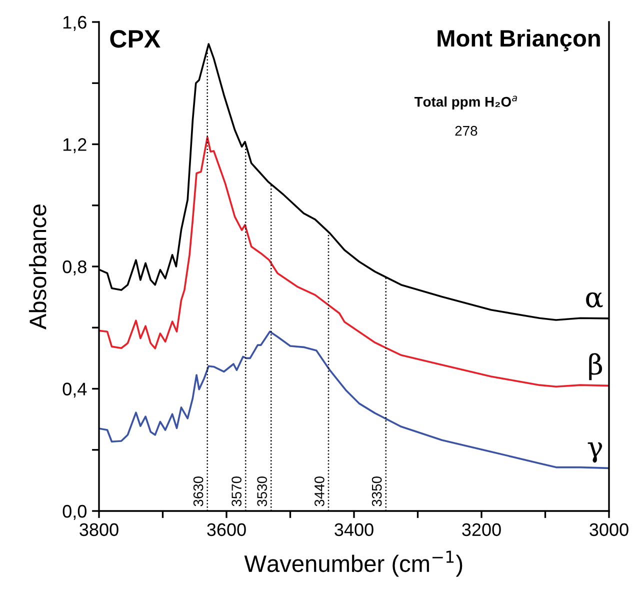 This screenshot has width=637, height=612. I want to click on chart-title: Mont Briançon, so click(519, 40).